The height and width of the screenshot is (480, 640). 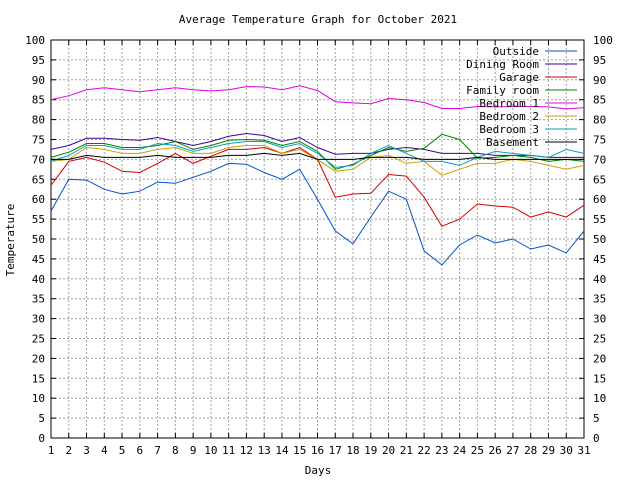 What do you see at coordinates (502, 90) in the screenshot?
I see `legend-label: Family room` at bounding box center [502, 90].